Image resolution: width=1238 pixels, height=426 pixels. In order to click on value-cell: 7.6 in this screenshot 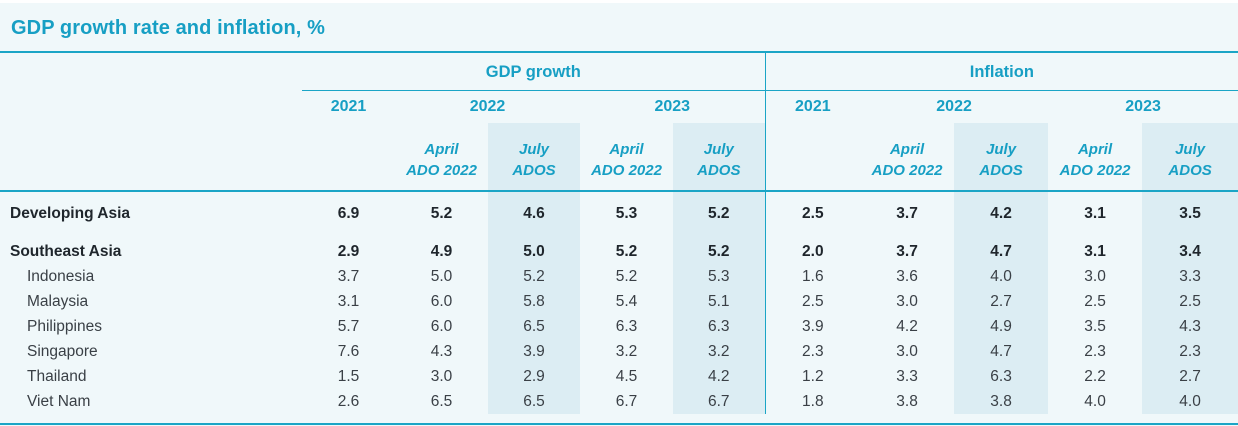, I will do `click(348, 351)`.